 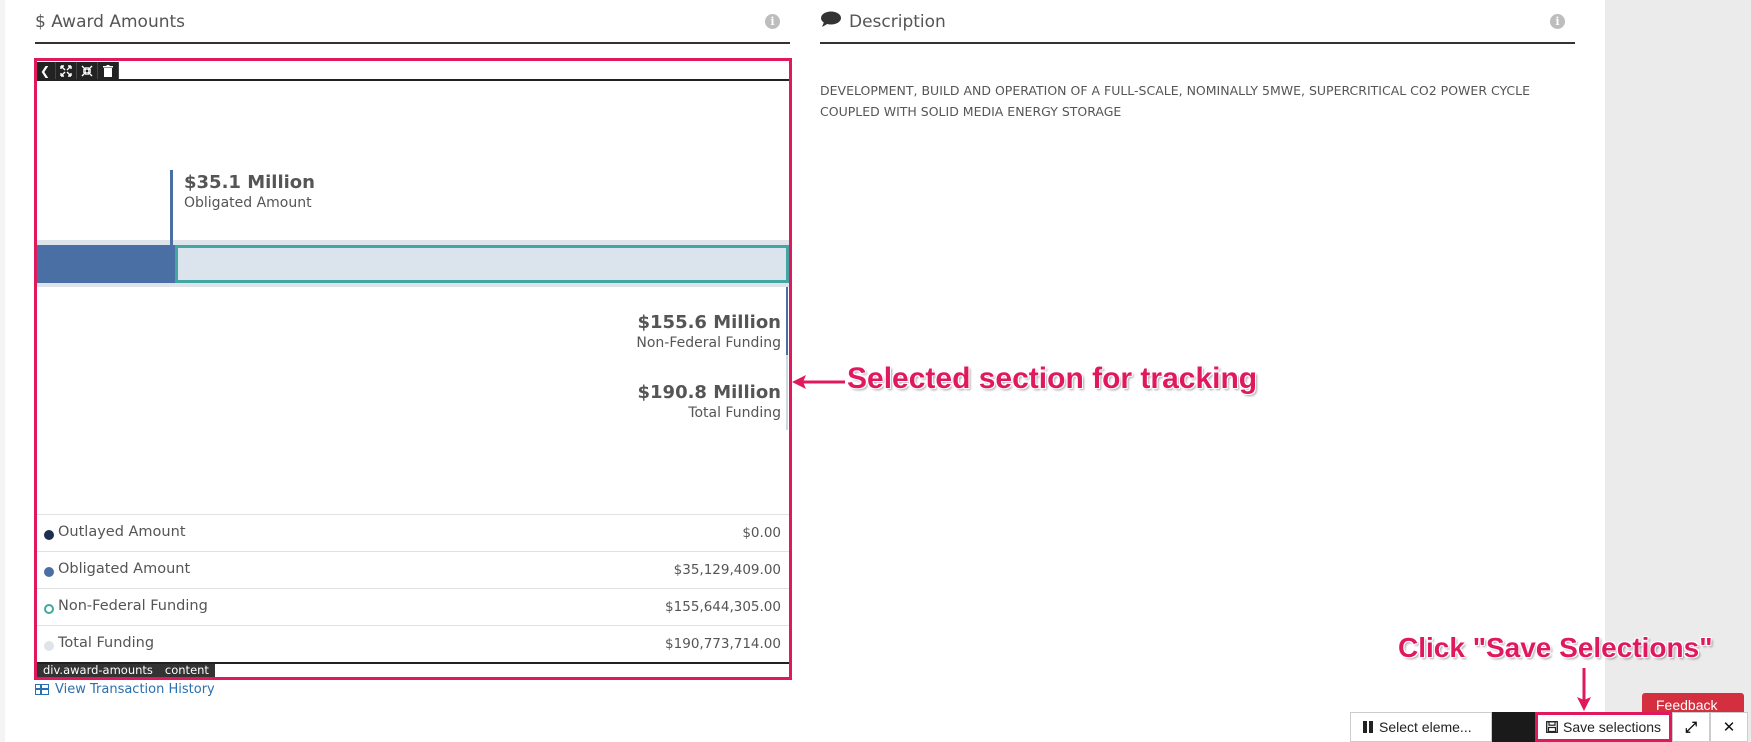 I want to click on obligated-marker-line, so click(x=171, y=207).